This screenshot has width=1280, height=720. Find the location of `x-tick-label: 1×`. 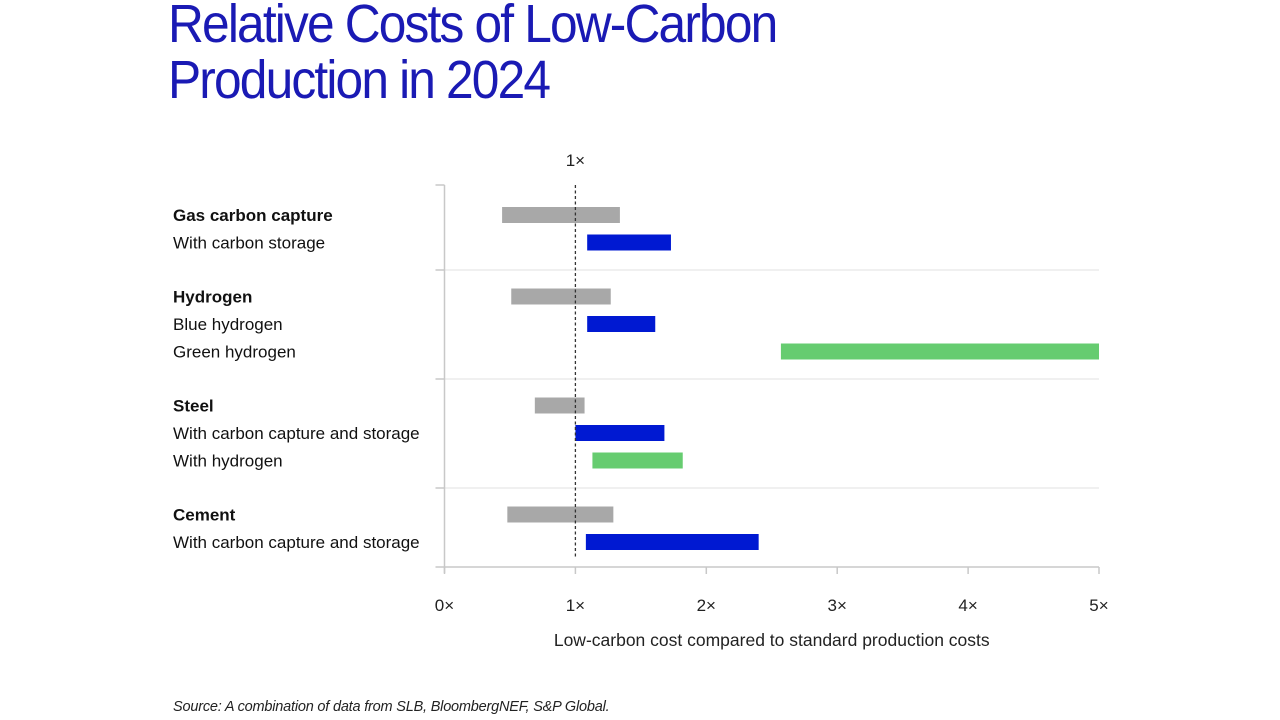

x-tick-label: 1× is located at coordinates (575, 605).